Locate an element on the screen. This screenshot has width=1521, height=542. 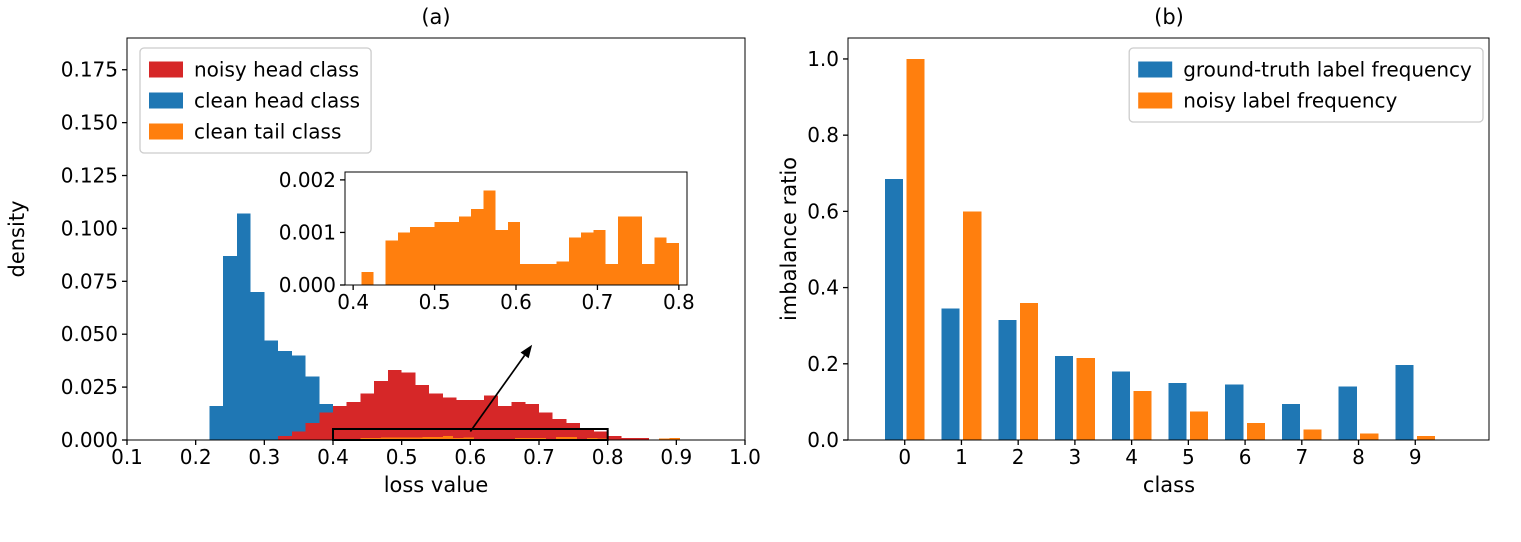
y-tick-label: 0.075 is located at coordinates (89, 281).